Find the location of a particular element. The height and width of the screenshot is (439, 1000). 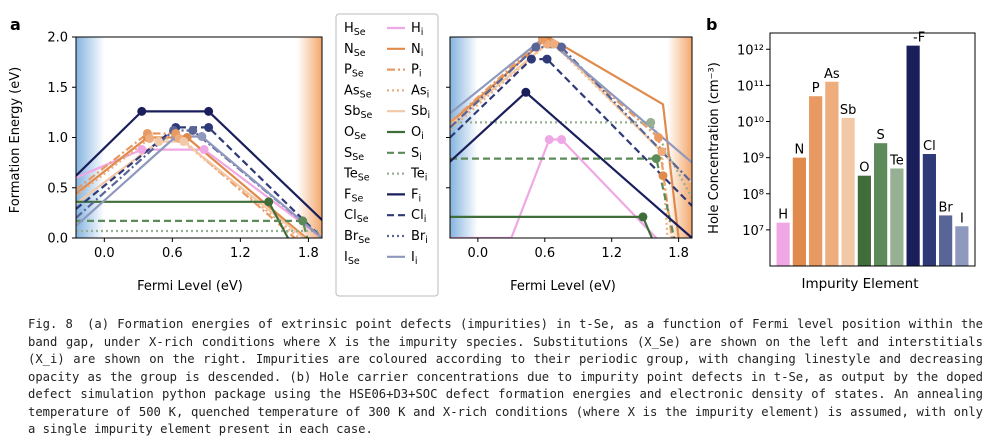

x-axis-label-left: Fermi Level (eV) is located at coordinates (190, 286).